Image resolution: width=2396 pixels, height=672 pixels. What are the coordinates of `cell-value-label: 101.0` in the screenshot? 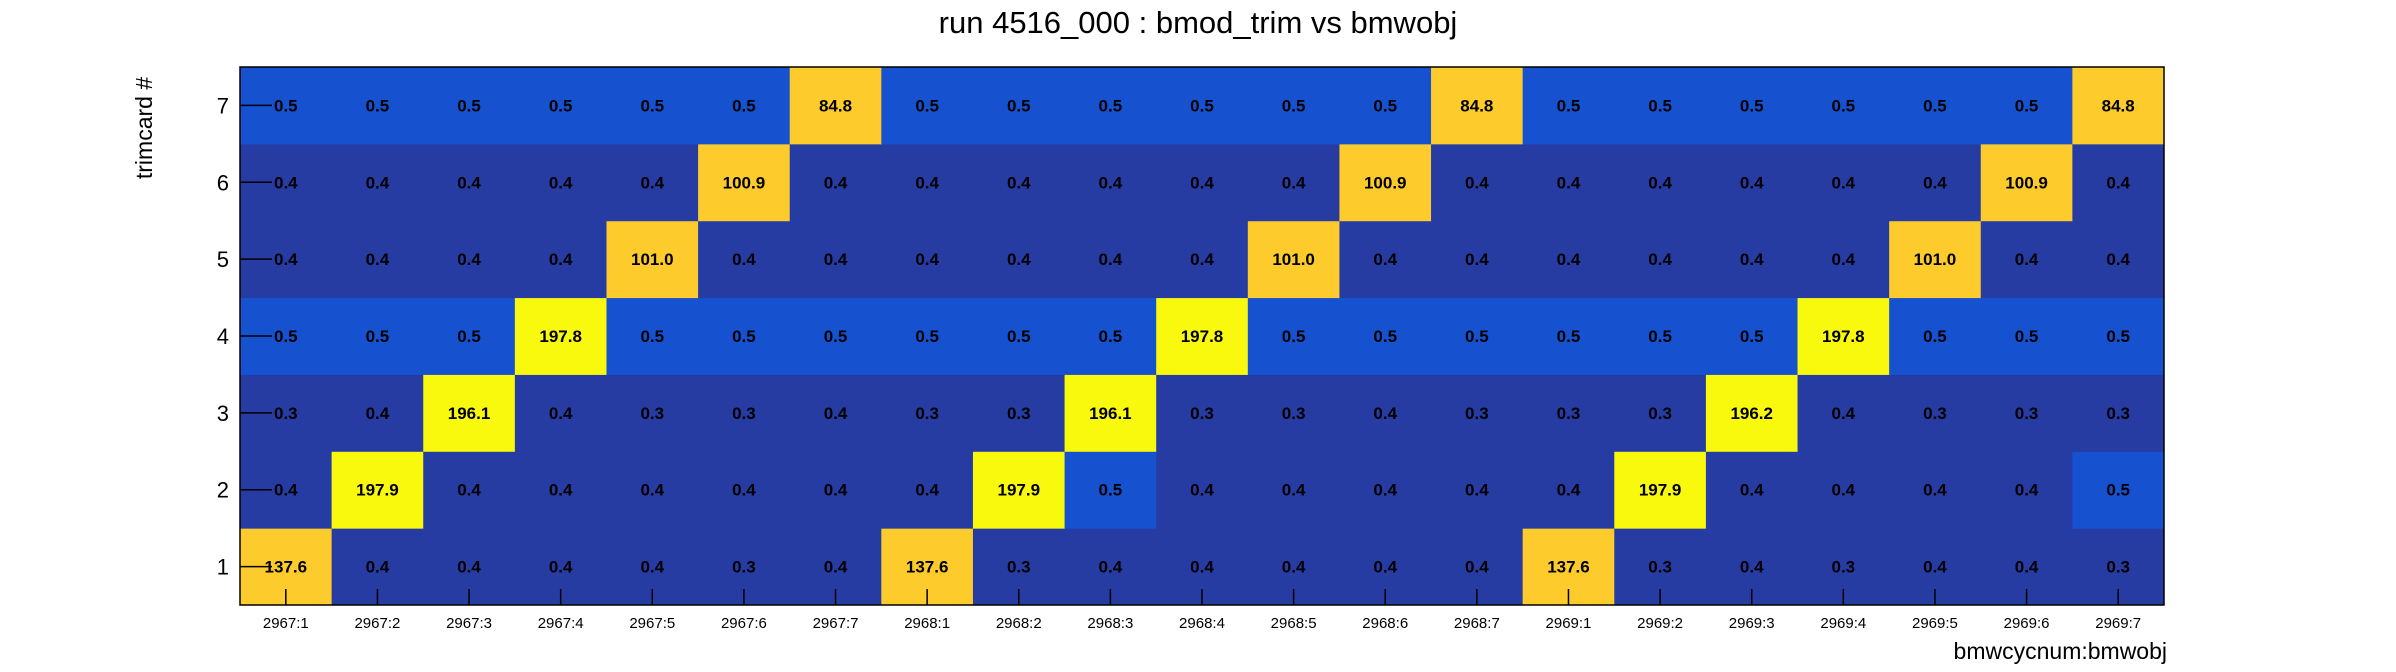 It's located at (652, 259).